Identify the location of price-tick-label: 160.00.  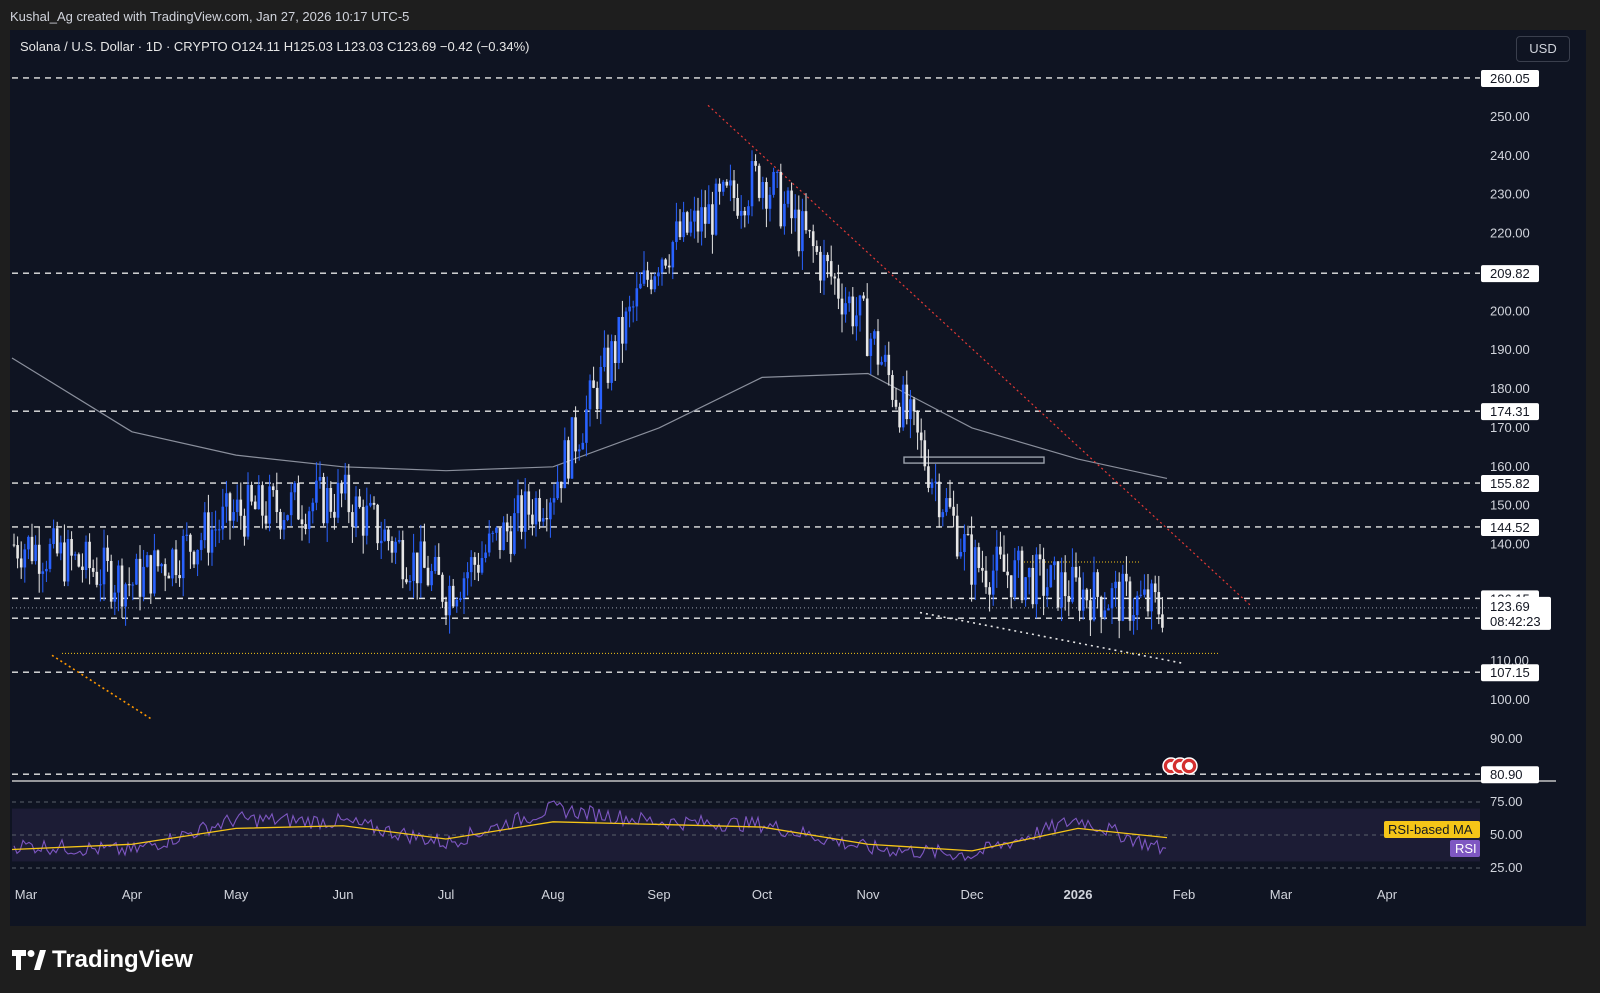
(1510, 466).